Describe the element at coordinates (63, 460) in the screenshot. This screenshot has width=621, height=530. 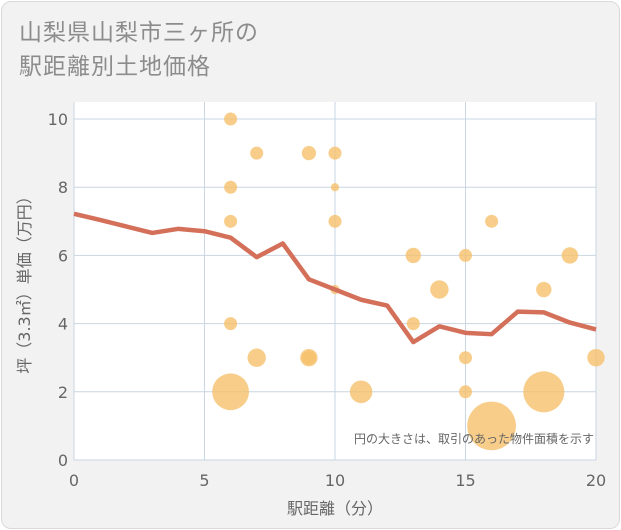
I see `y-tick-label: 0` at that location.